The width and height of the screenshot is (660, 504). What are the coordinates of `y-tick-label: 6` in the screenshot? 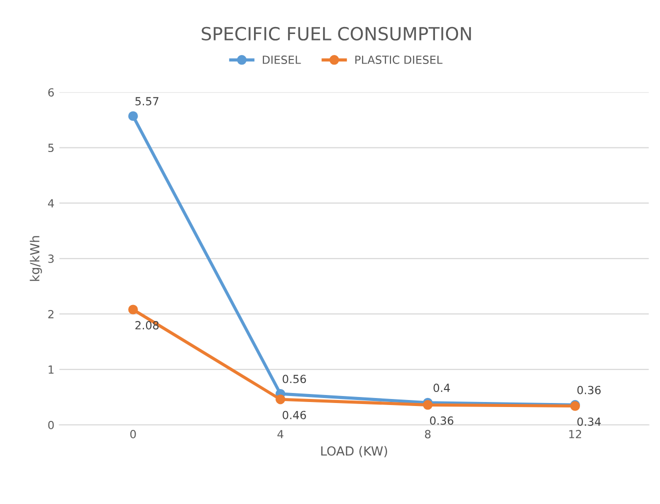 It's located at (51, 92).